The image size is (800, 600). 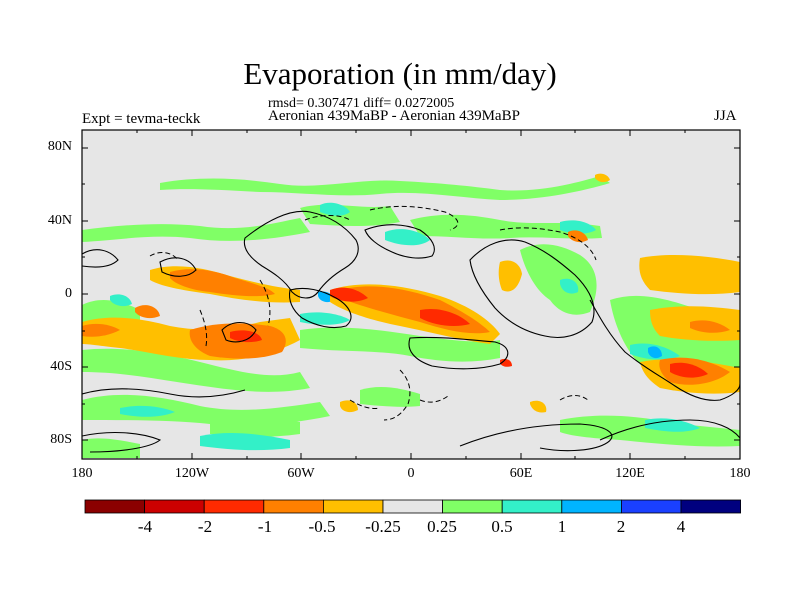 What do you see at coordinates (192, 473) in the screenshot?
I see `x-tick-label: 120W` at bounding box center [192, 473].